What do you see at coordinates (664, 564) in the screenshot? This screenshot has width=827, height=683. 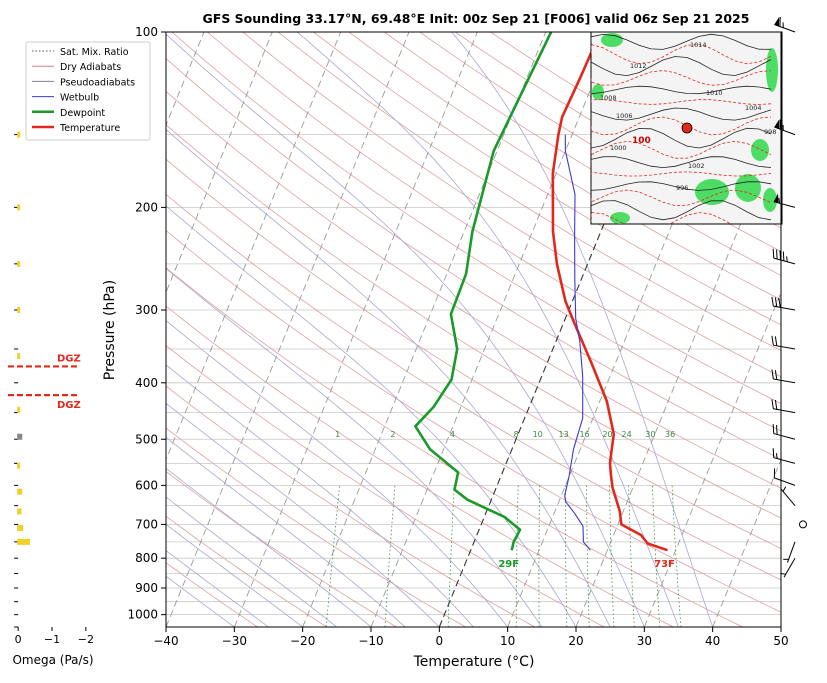 I see `surface-temperature-label: 73F` at bounding box center [664, 564].